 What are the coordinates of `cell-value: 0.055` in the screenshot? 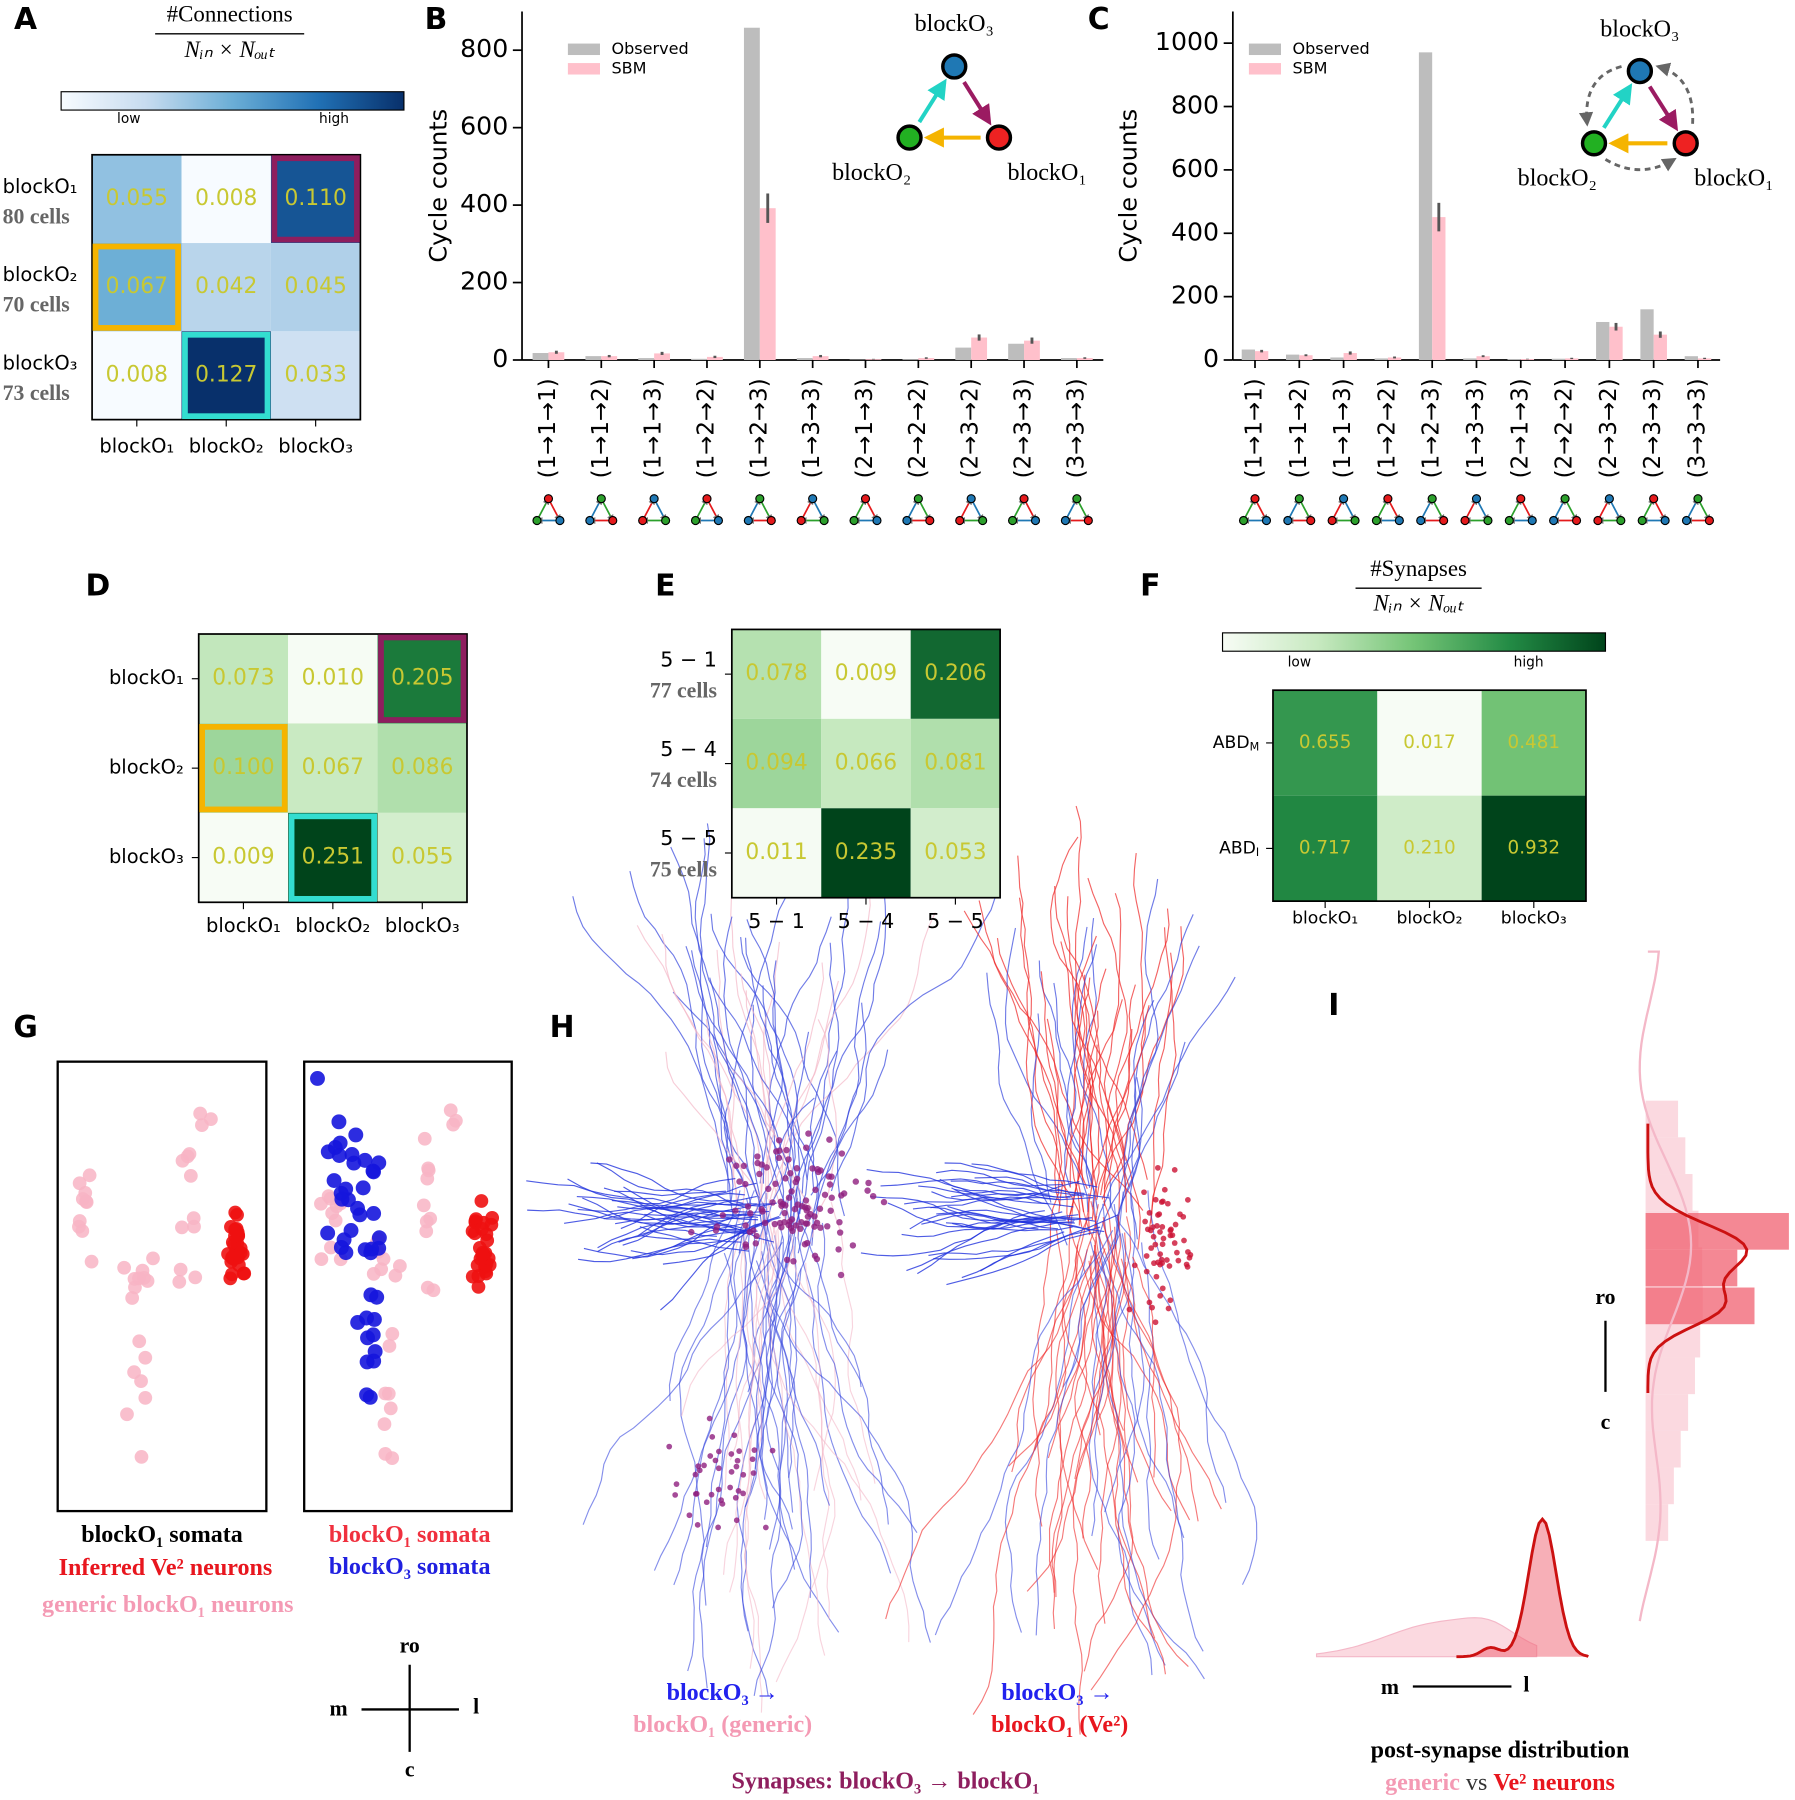 It's located at (137, 198).